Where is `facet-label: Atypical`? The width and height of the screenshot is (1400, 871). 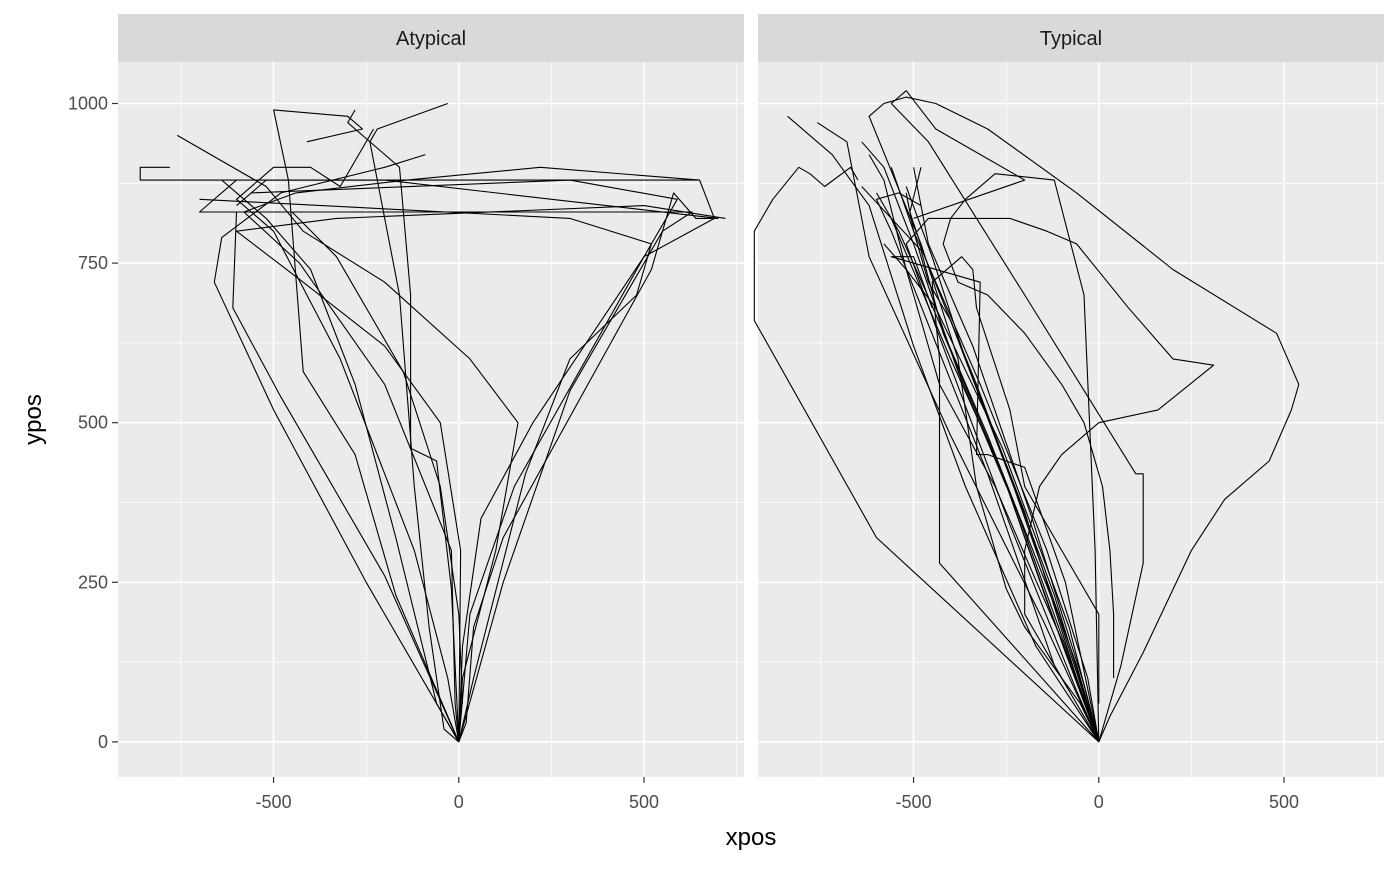
facet-label: Atypical is located at coordinates (431, 39).